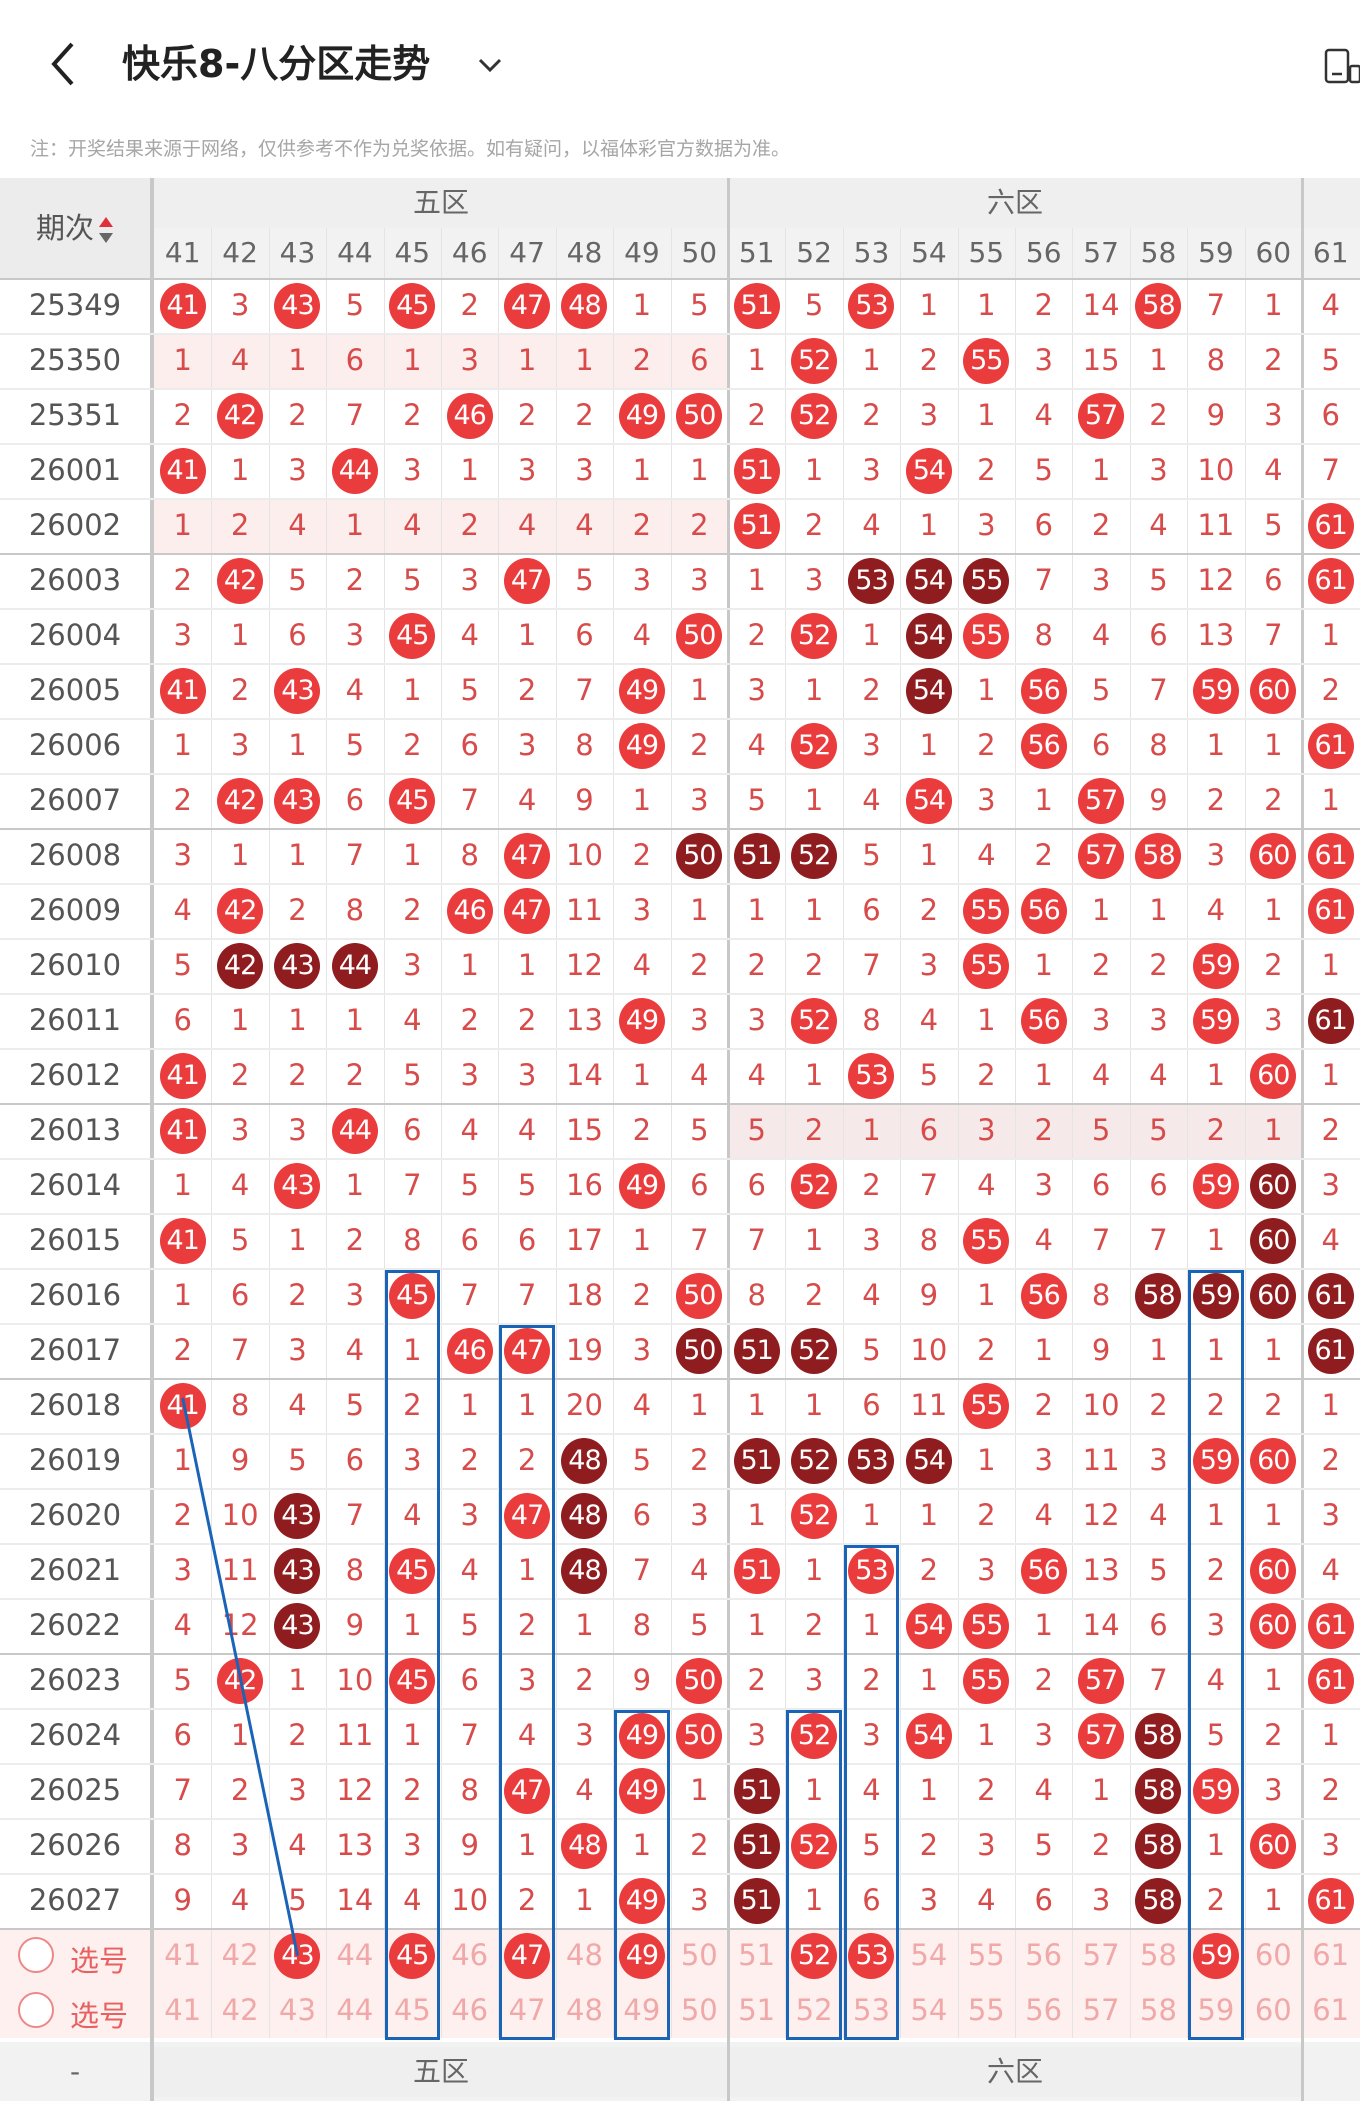  Describe the element at coordinates (871, 253) in the screenshot. I see `col-header-53: 53` at that location.